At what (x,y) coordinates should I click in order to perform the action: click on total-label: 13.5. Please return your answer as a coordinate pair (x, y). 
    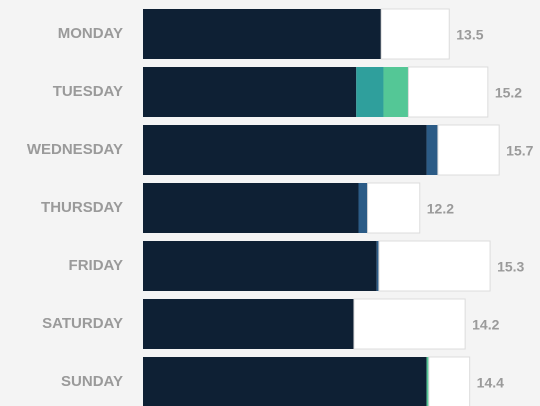
    Looking at the image, I should click on (469, 35).